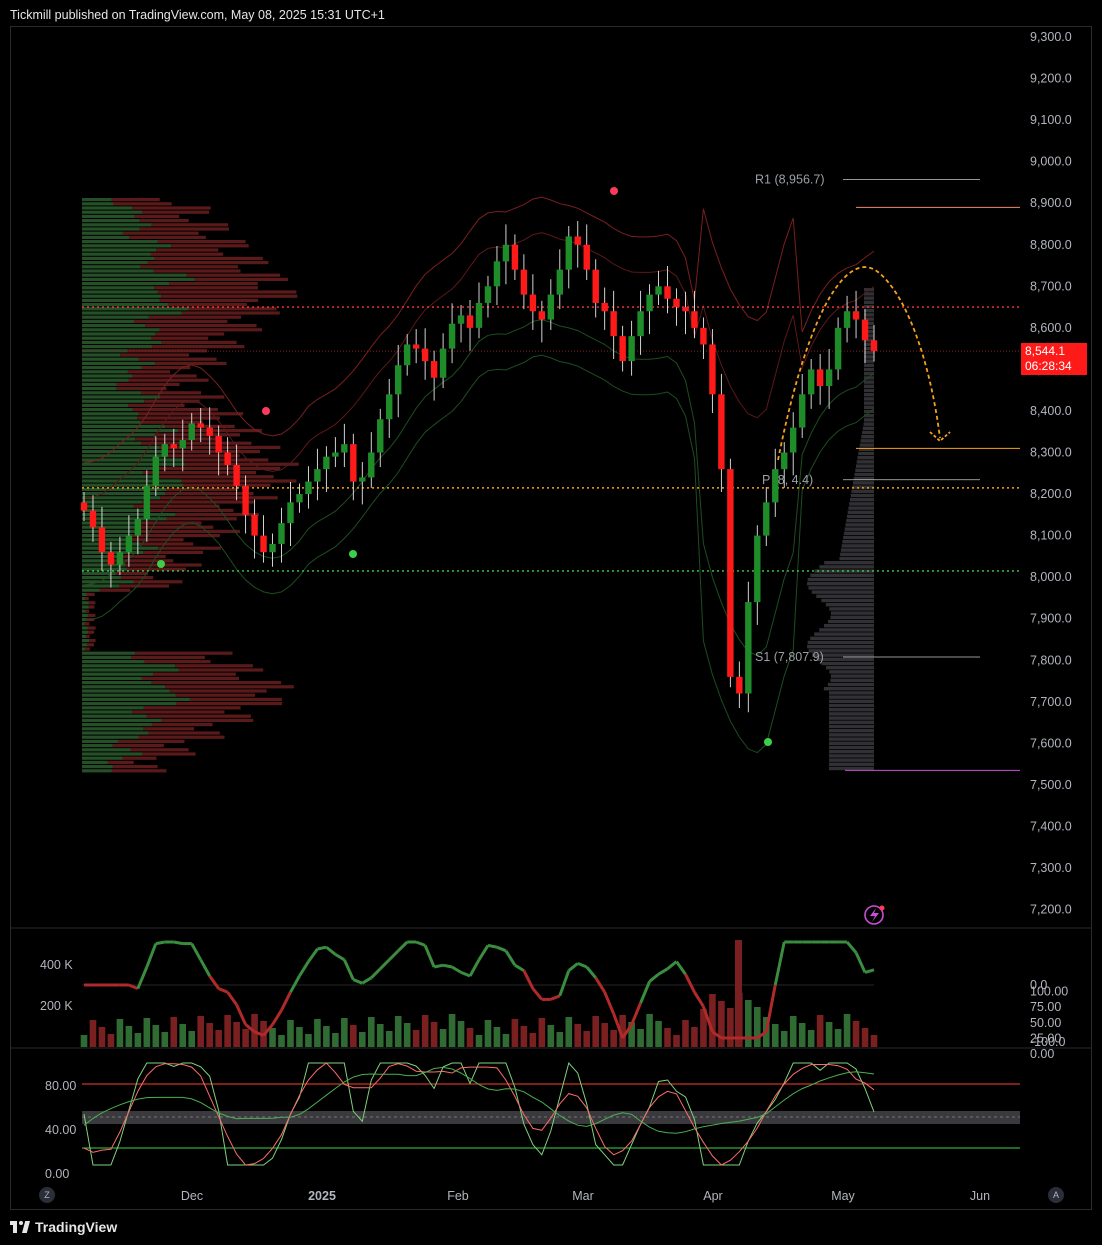 This screenshot has height=1245, width=1102. Describe the element at coordinates (47, 1195) in the screenshot. I see `scroll-left-button: Z` at that location.